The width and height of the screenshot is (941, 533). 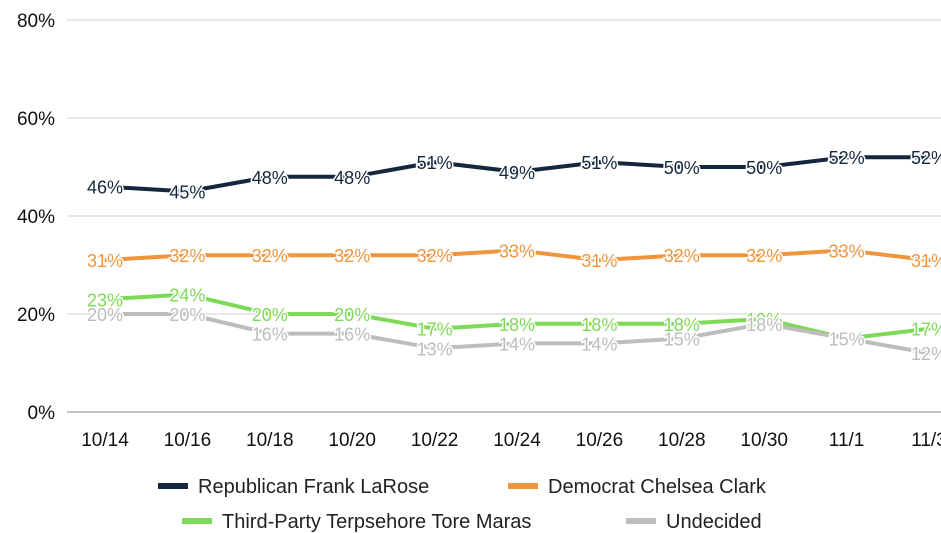 I want to click on data-label: 46%, so click(x=105, y=188).